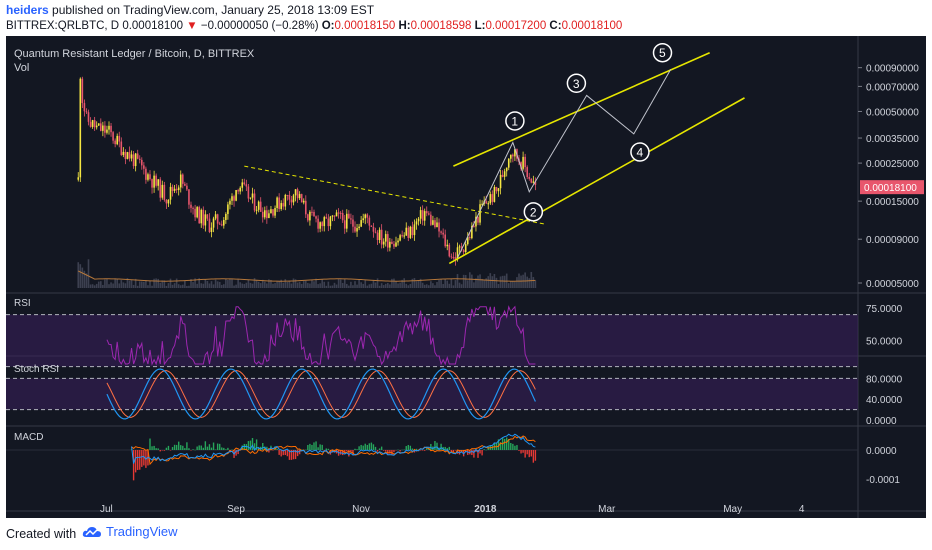  I want to click on footer: Created with TradingView, so click(466, 534).